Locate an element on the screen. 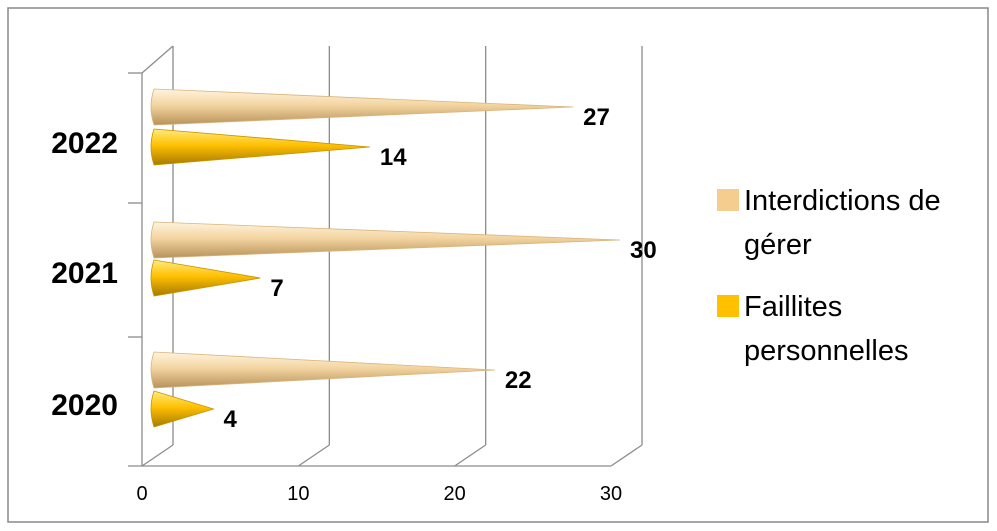 The image size is (997, 531). legend-label-0-line-2: gérer is located at coordinates (778, 245).